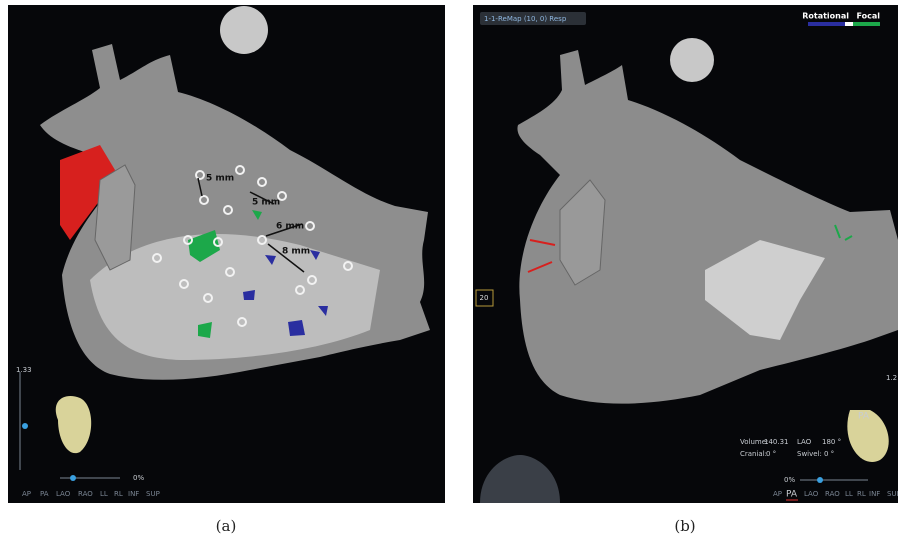 The image size is (898, 542). I want to click on stat-label: Cranial:, so click(753, 454).